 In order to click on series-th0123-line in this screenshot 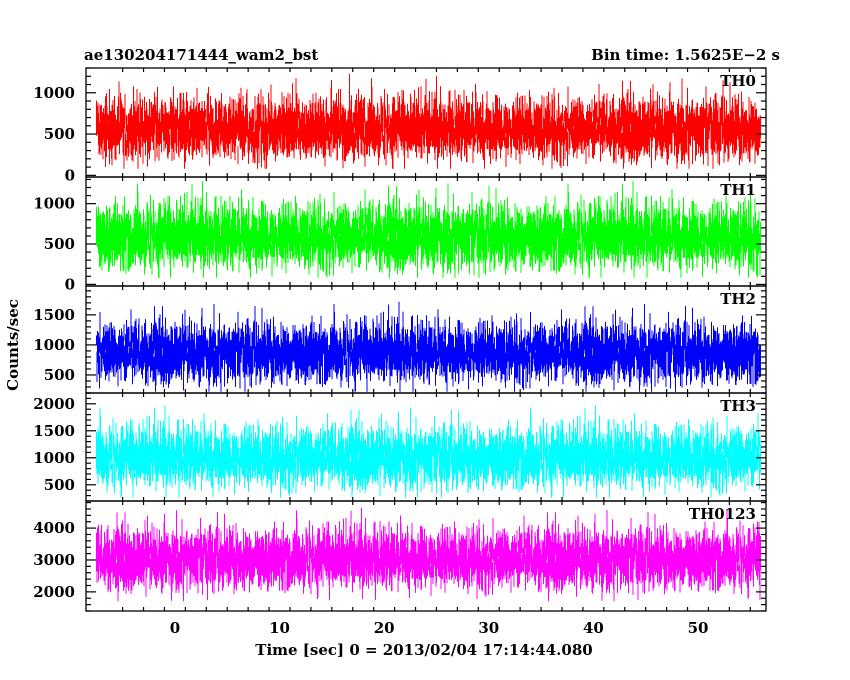, I will do `click(428, 554)`.